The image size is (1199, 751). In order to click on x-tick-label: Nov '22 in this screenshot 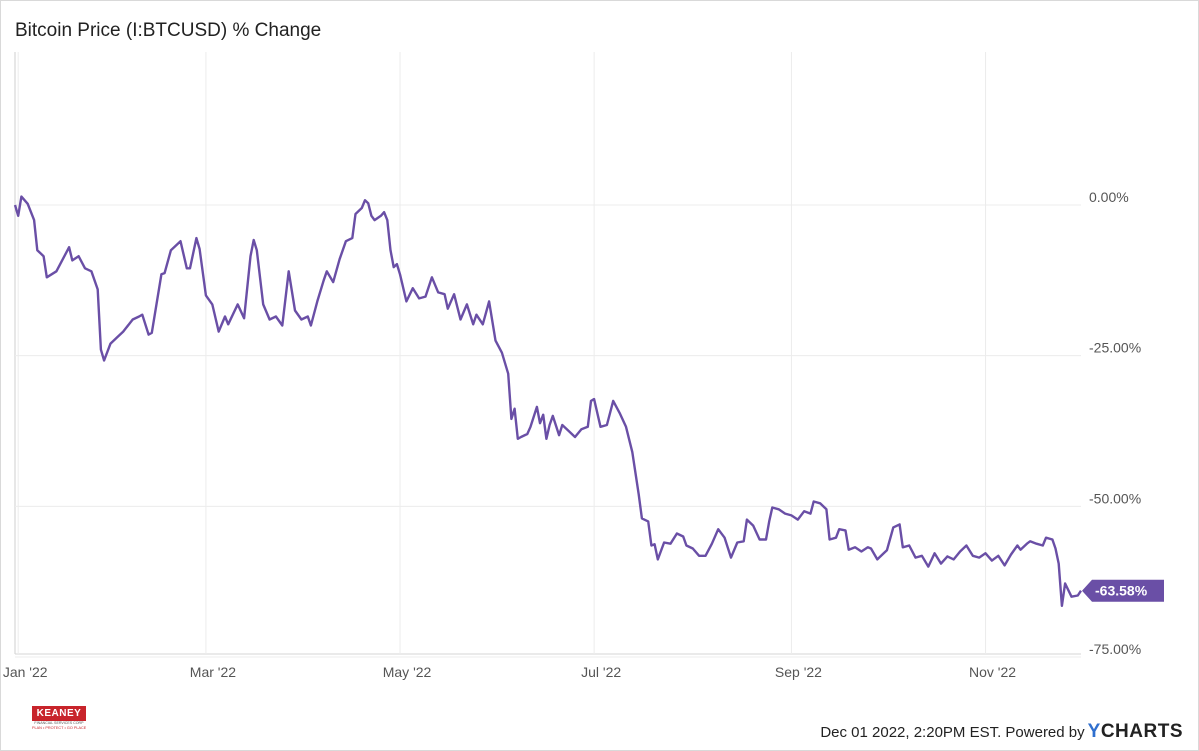, I will do `click(992, 672)`.